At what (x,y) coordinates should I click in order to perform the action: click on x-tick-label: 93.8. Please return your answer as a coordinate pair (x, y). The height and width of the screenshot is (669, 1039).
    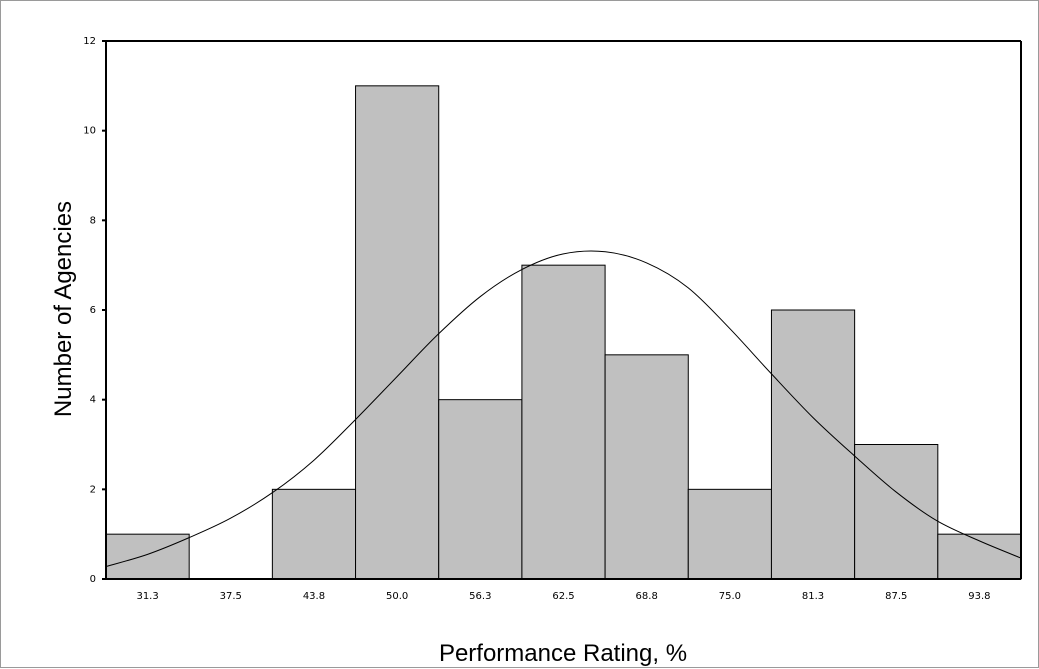
    Looking at the image, I should click on (979, 596).